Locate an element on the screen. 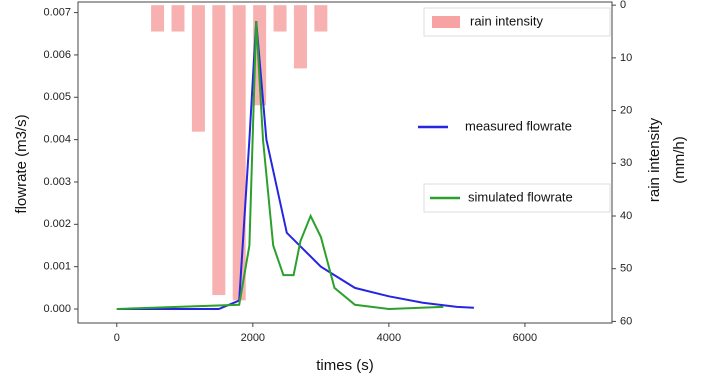 This screenshot has width=719, height=389. x-tick-label: 2000 is located at coordinates (253, 338).